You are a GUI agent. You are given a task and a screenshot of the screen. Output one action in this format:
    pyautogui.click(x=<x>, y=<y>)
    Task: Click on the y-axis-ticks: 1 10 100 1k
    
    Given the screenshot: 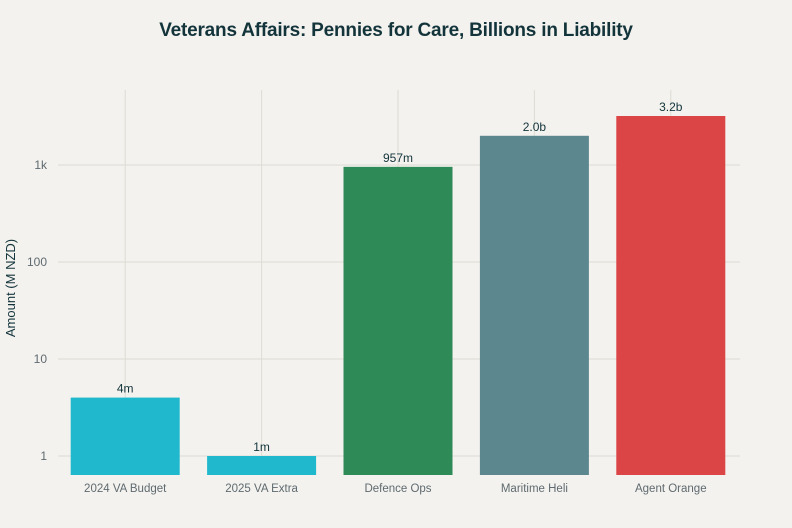 What is the action you would take?
    pyautogui.click(x=37, y=310)
    